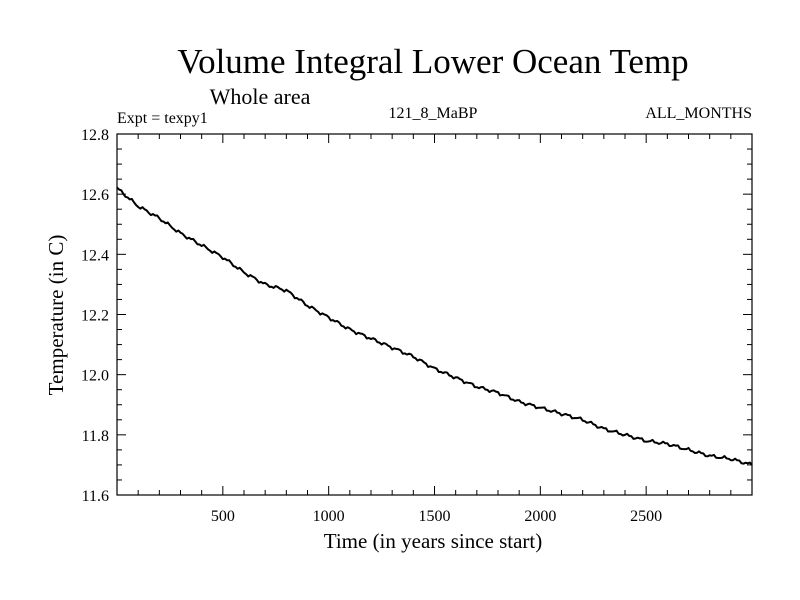 This screenshot has width=800, height=600. I want to click on chart-title: Volume Integral Lower Ocean Temp, so click(432, 61).